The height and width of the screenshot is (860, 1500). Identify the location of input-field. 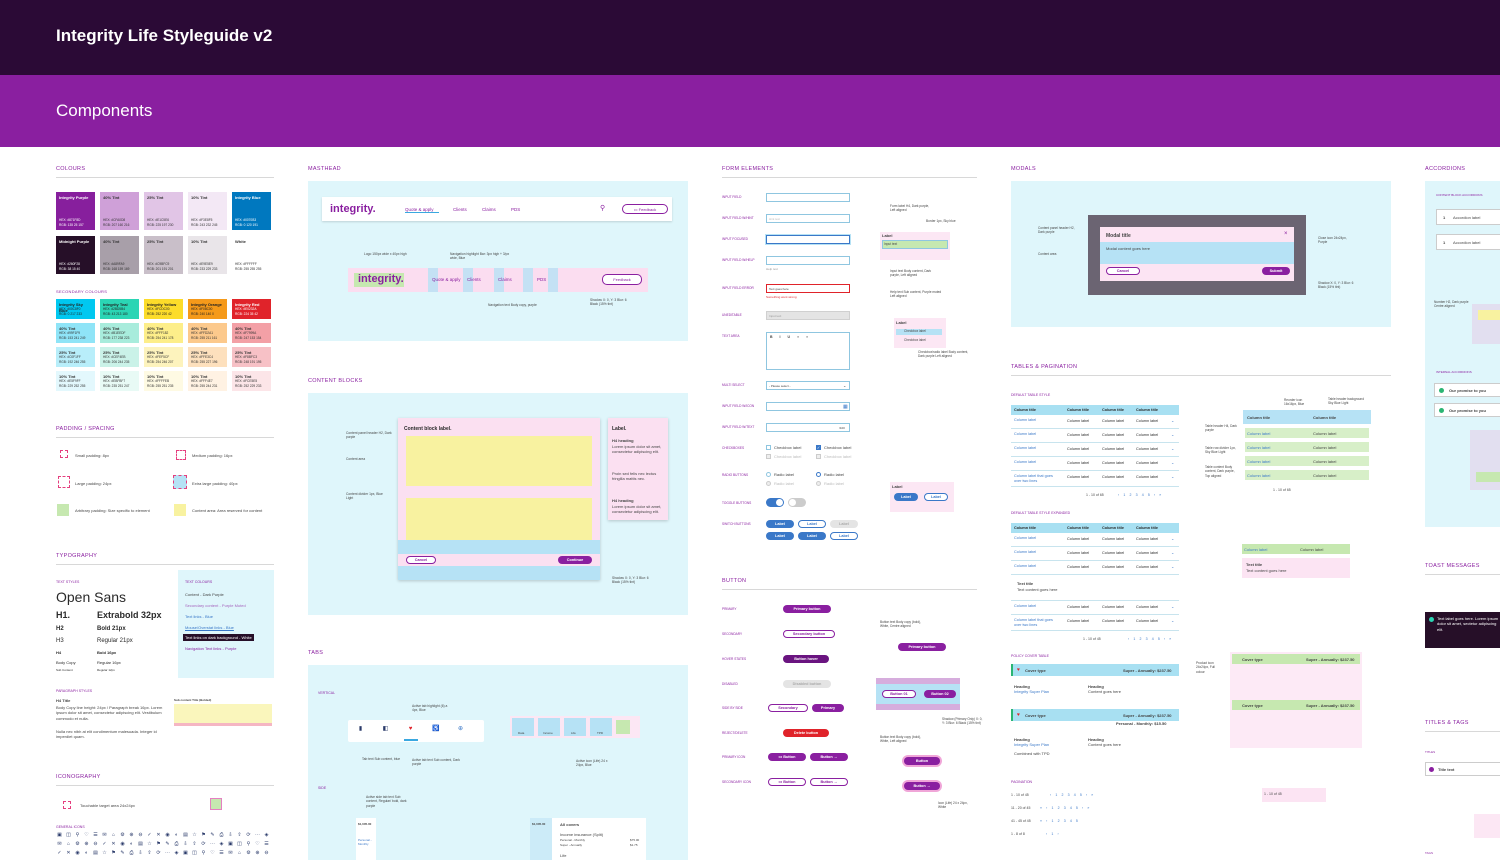
(808, 197).